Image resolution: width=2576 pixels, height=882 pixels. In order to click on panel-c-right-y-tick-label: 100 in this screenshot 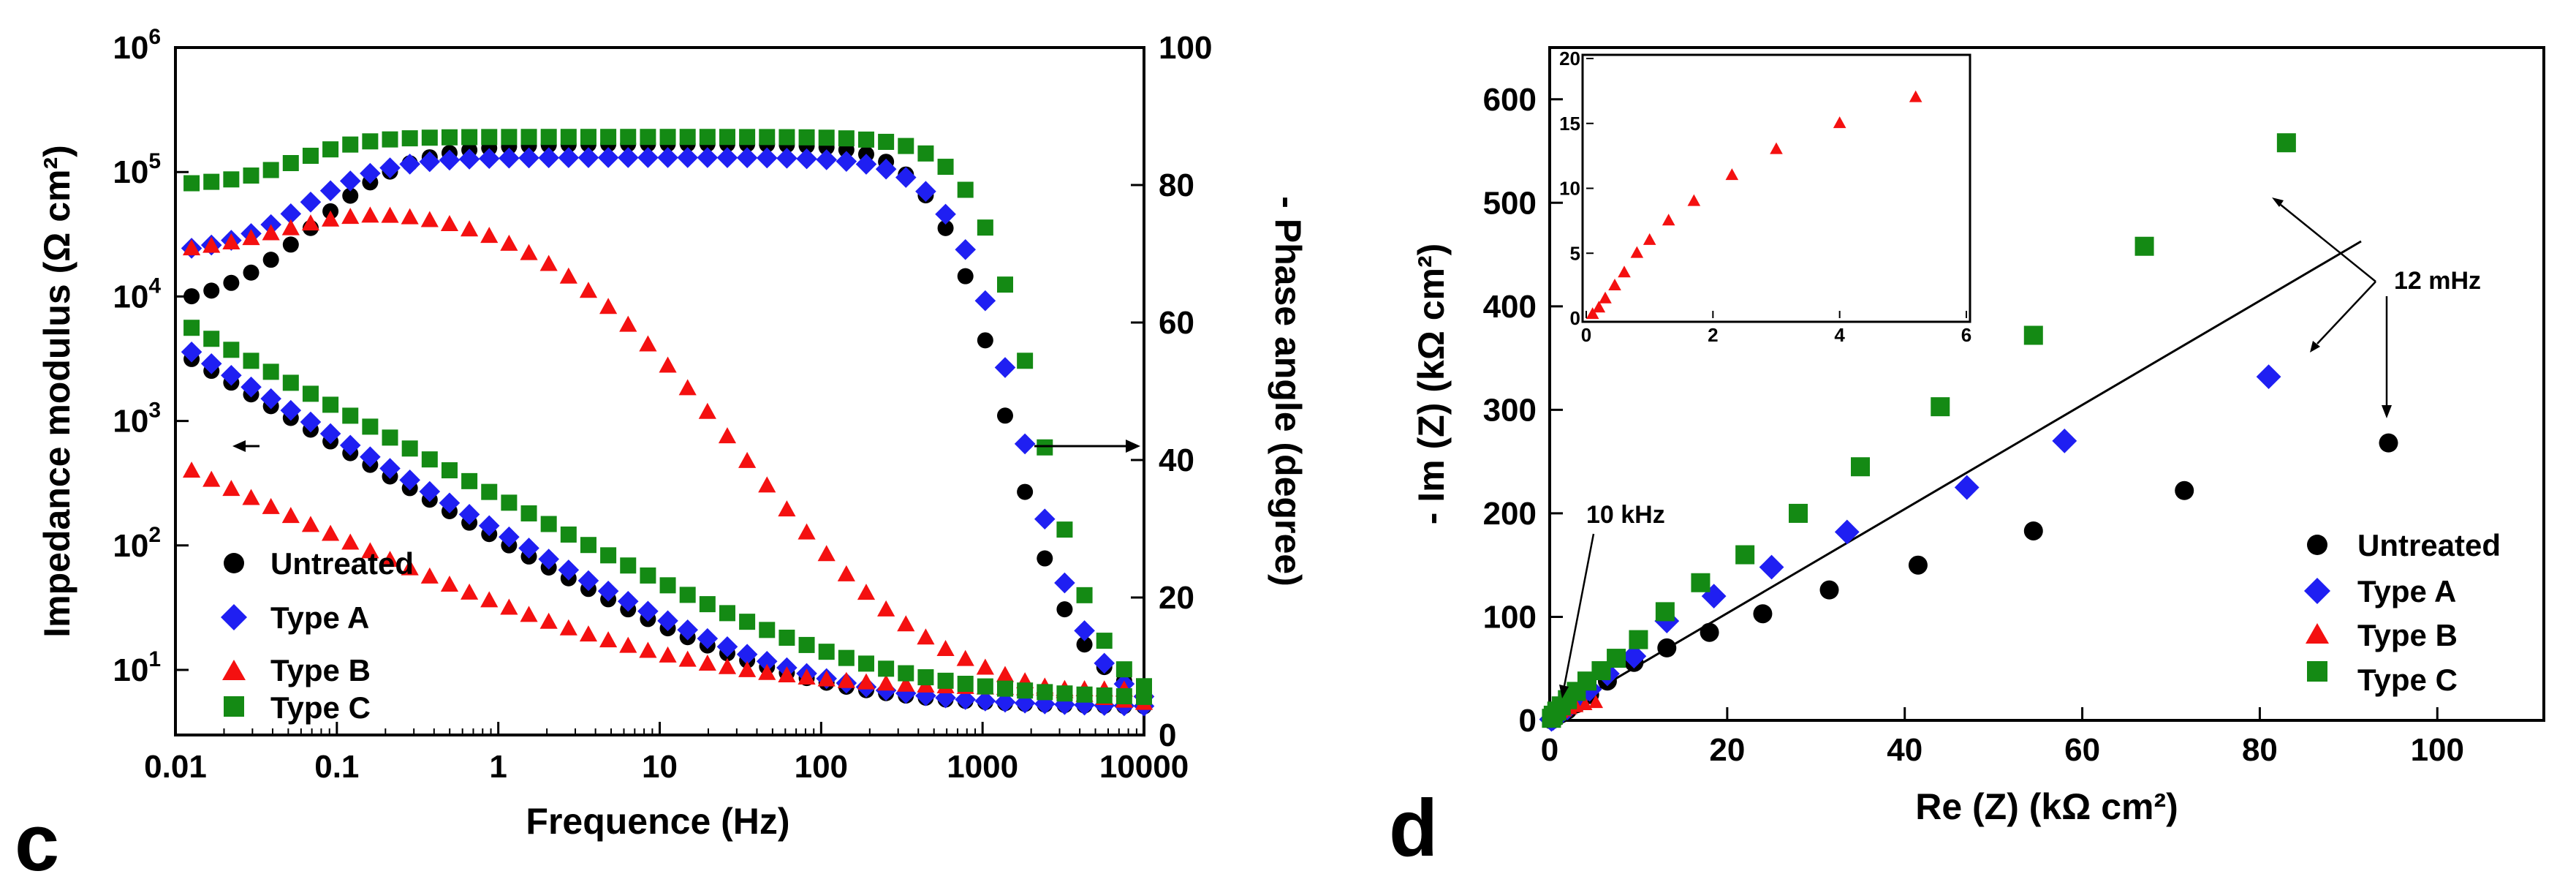, I will do `click(1185, 48)`.